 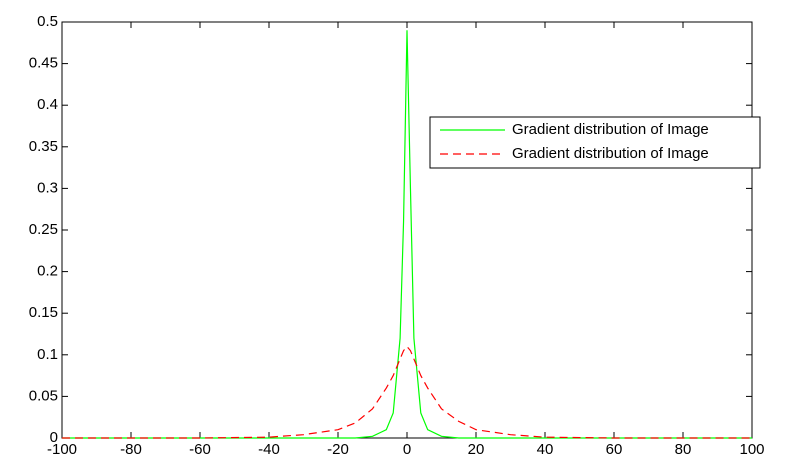 What do you see at coordinates (47, 271) in the screenshot?
I see `y-tick-label: 0.2` at bounding box center [47, 271].